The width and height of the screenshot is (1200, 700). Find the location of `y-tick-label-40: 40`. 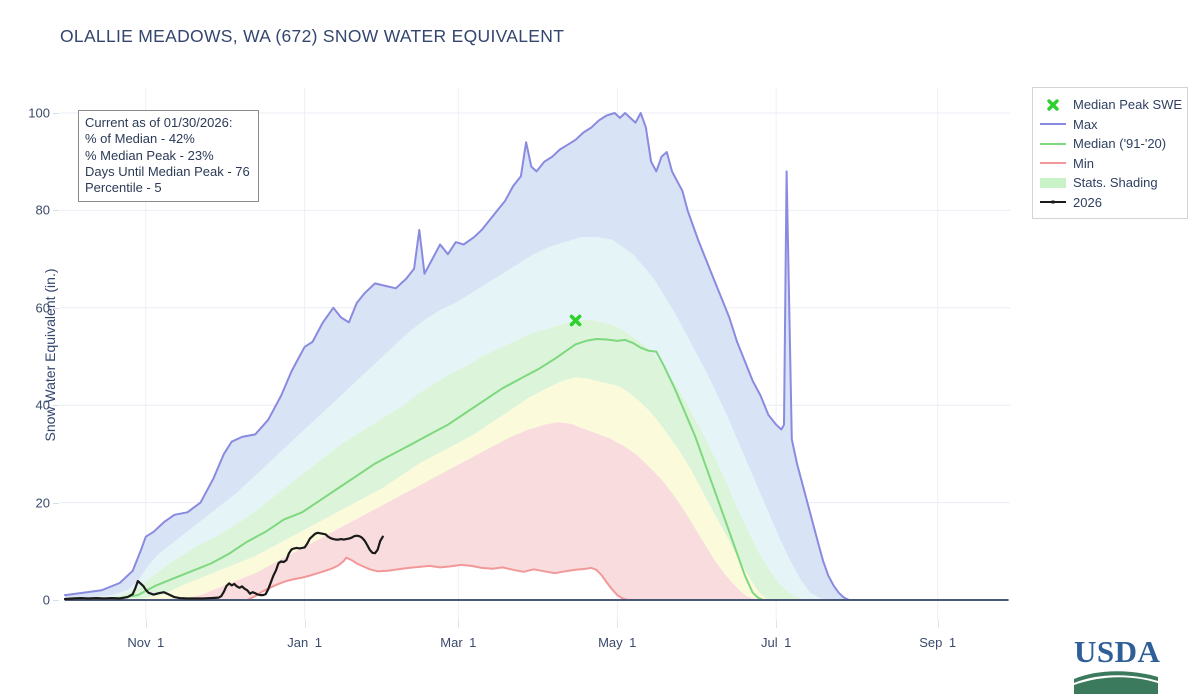

y-tick-label-40: 40 is located at coordinates (42, 405).